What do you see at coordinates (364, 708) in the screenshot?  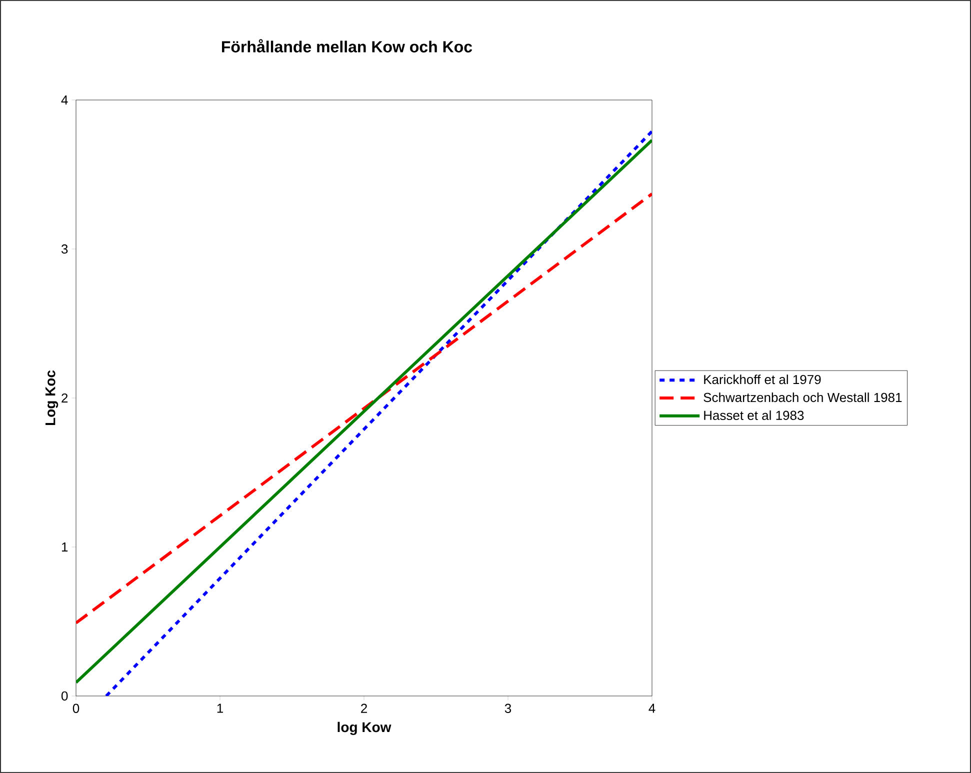 I see `x-tick-label: 2` at bounding box center [364, 708].